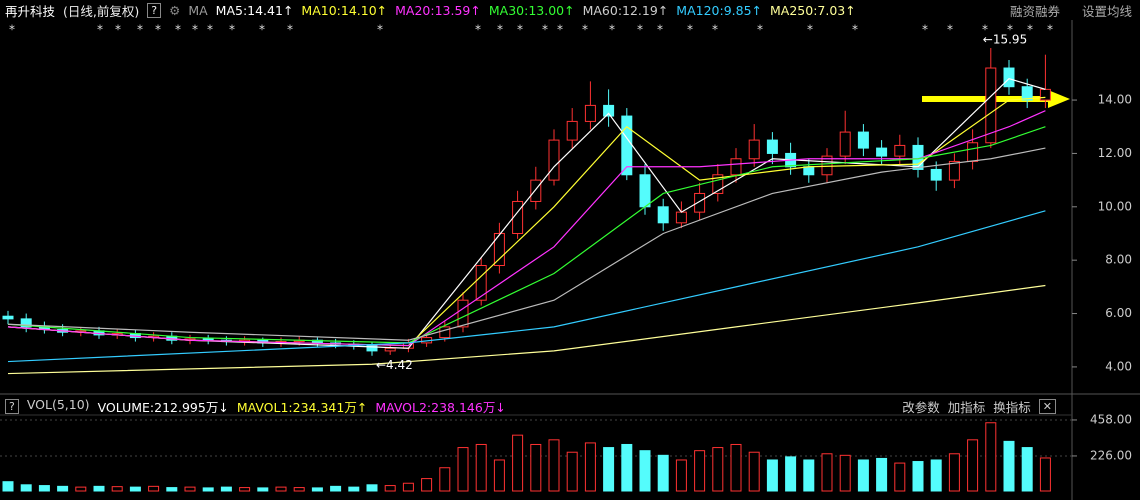 The height and width of the screenshot is (500, 1140). What do you see at coordinates (302, 407) in the screenshot?
I see `vol-value: MAVOL1:234.341万↑` at bounding box center [302, 407].